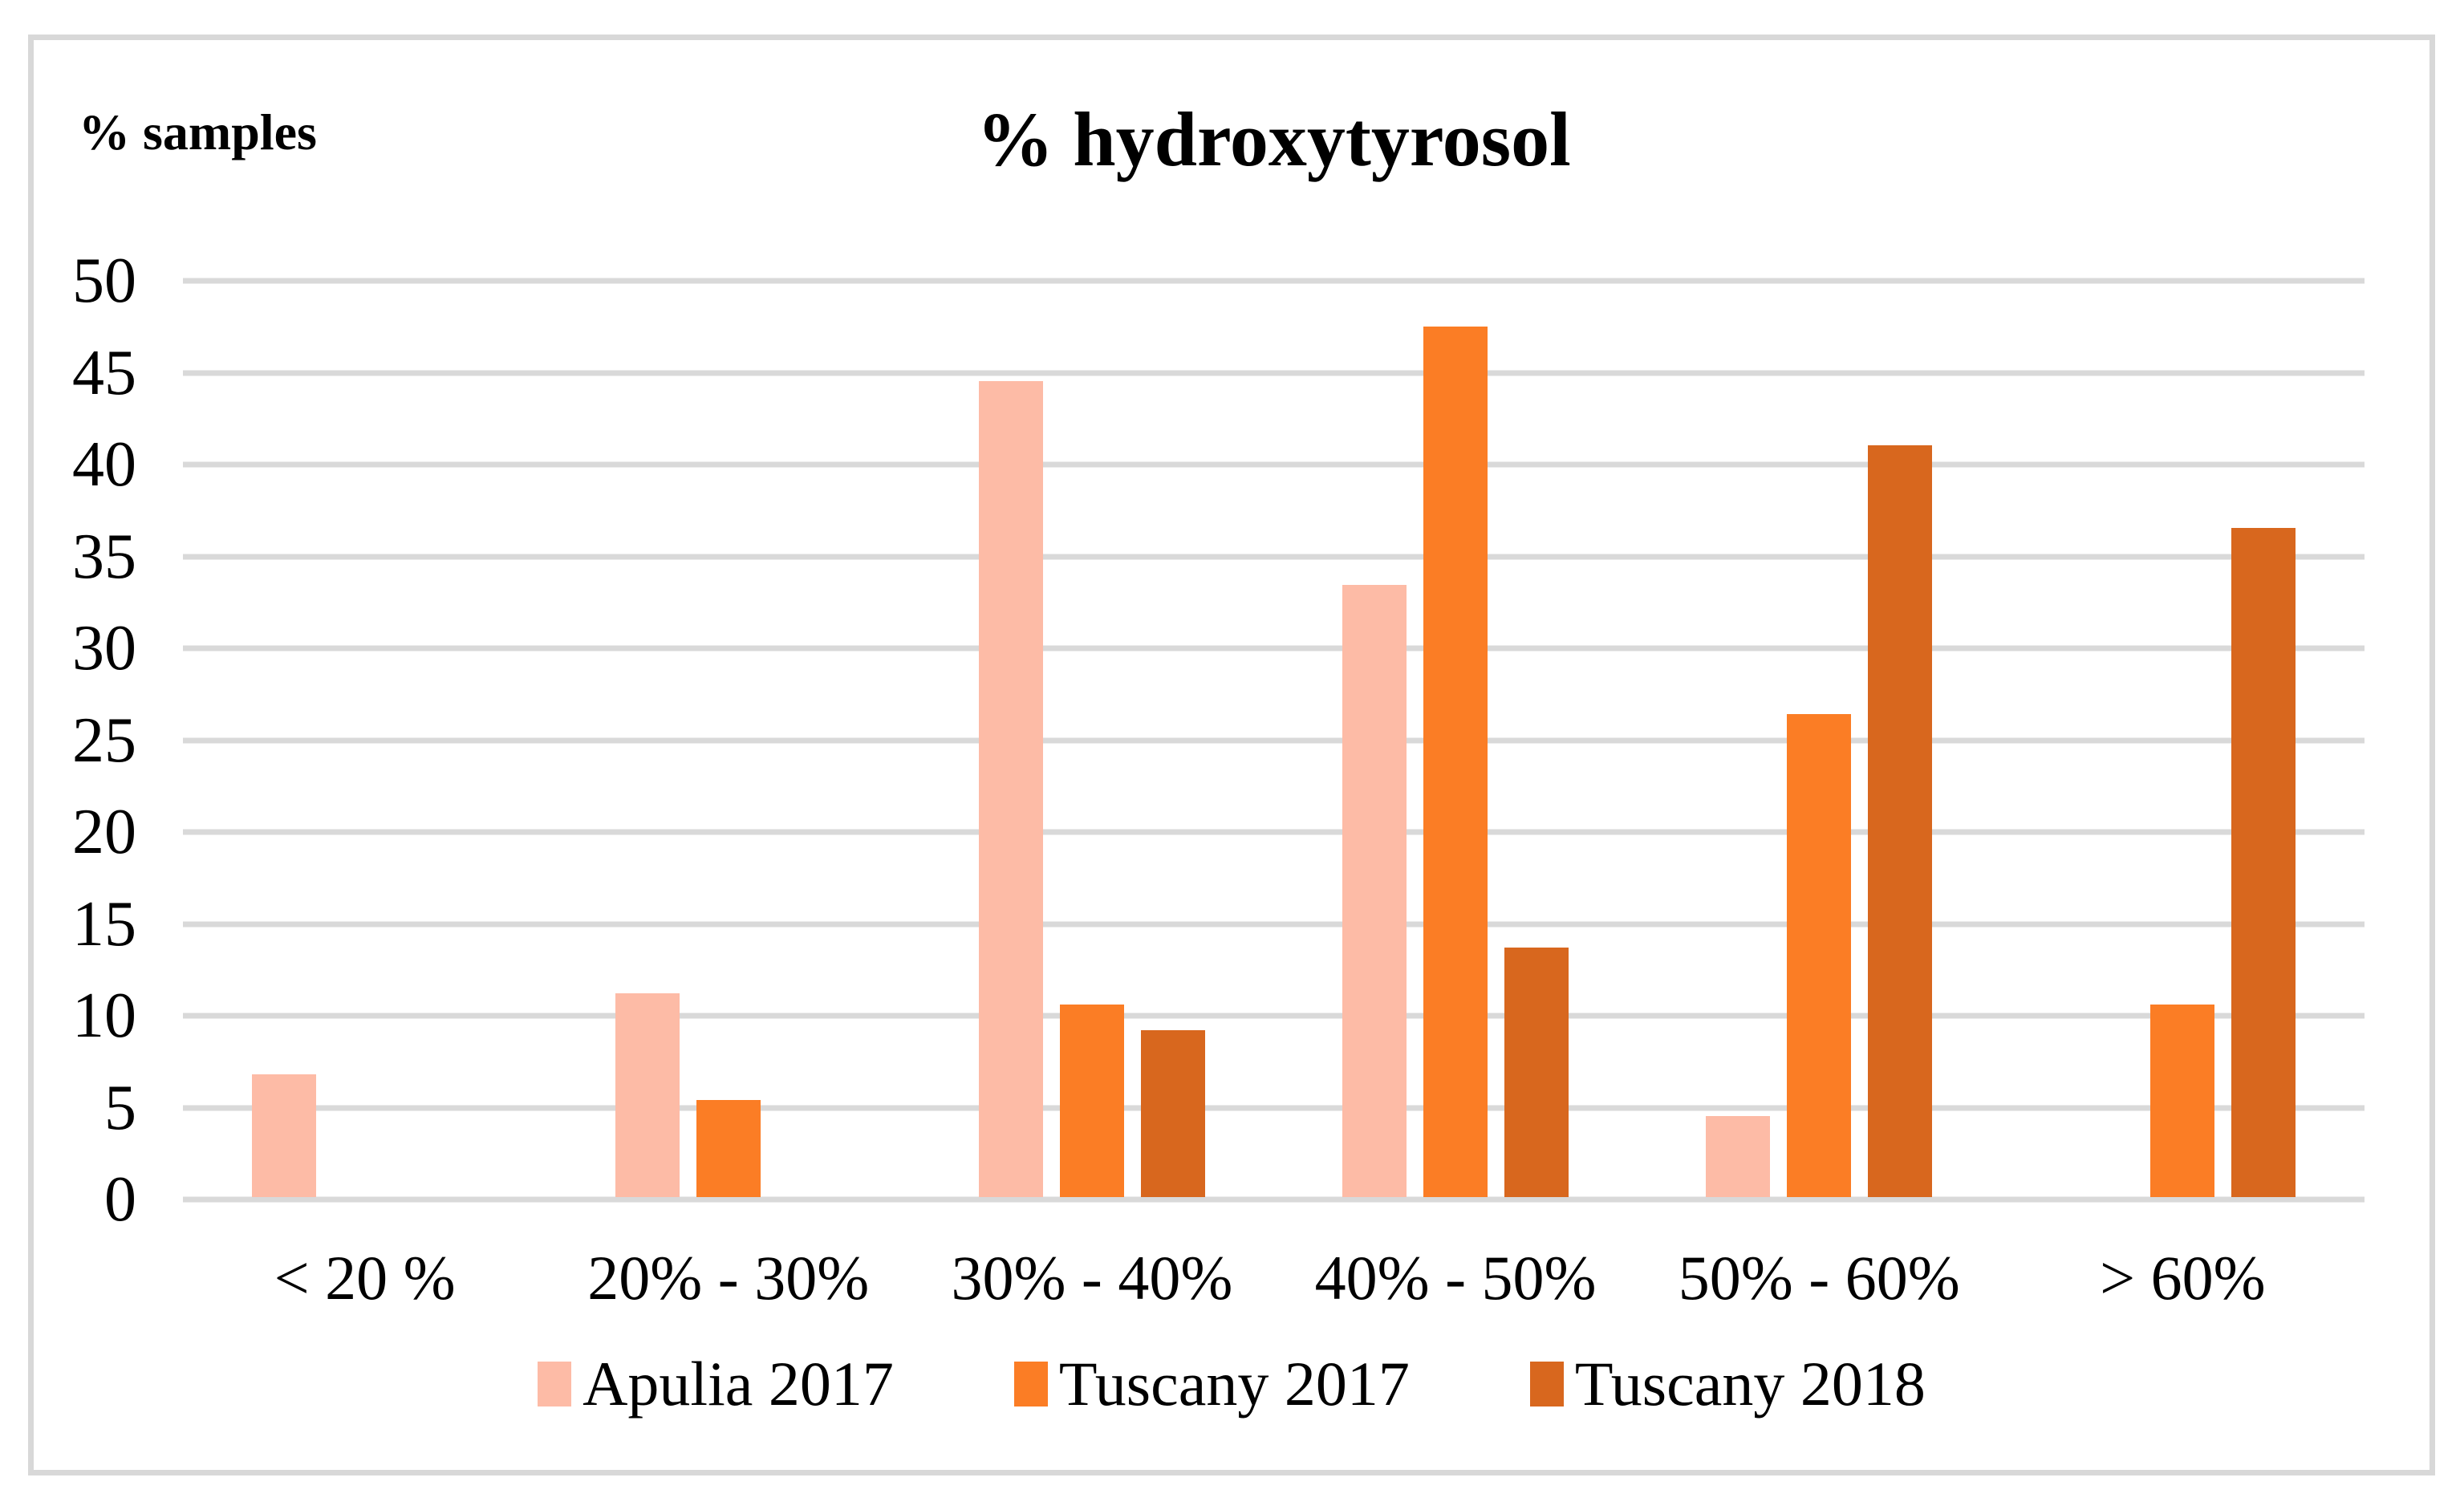  Describe the element at coordinates (104, 464) in the screenshot. I see `y-axis-tick-label-40: 40` at that location.